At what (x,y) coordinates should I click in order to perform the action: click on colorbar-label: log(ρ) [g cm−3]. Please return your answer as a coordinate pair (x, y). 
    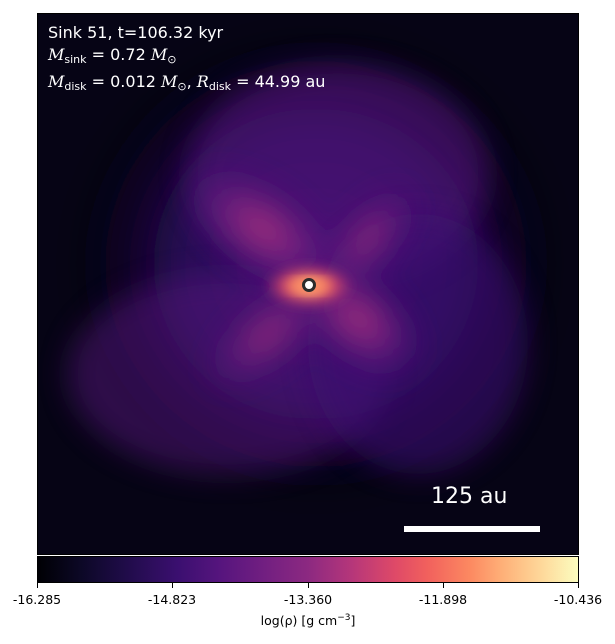
    Looking at the image, I should click on (308, 621).